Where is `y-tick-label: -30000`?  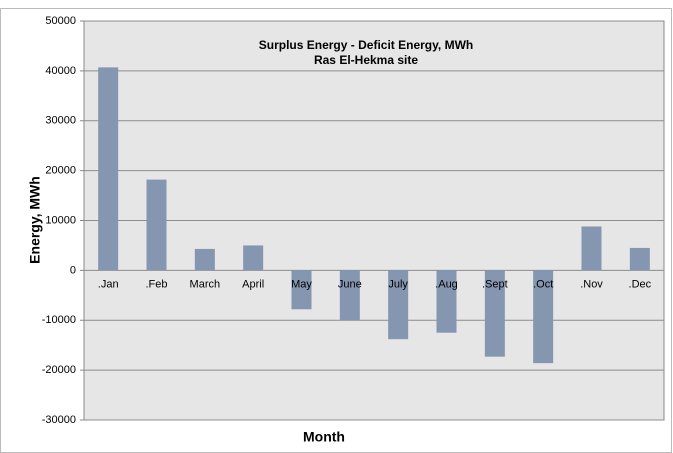 y-tick-label: -30000 is located at coordinates (59, 420).